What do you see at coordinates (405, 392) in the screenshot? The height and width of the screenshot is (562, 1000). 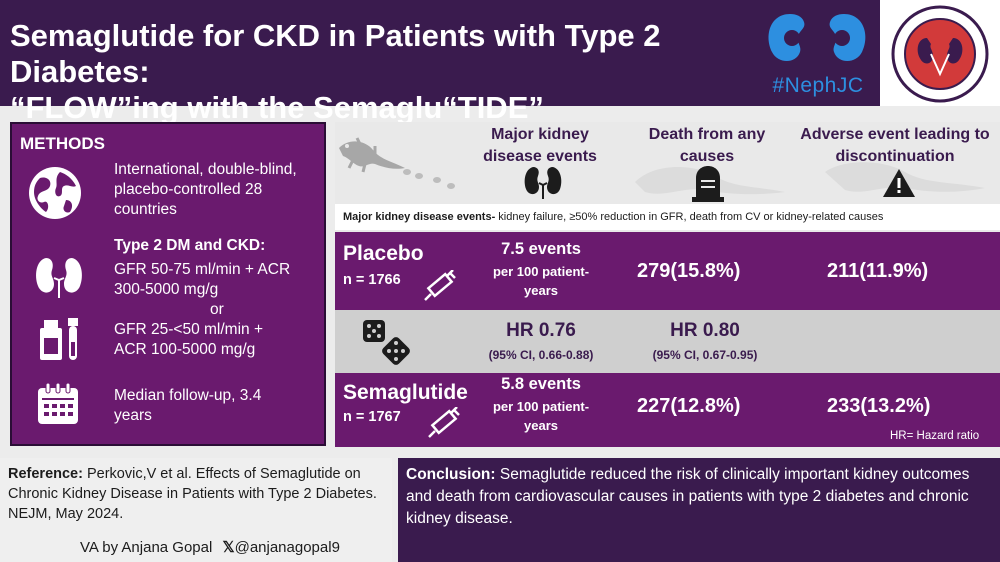 I see `semaglutide-name: Semaglutide` at bounding box center [405, 392].